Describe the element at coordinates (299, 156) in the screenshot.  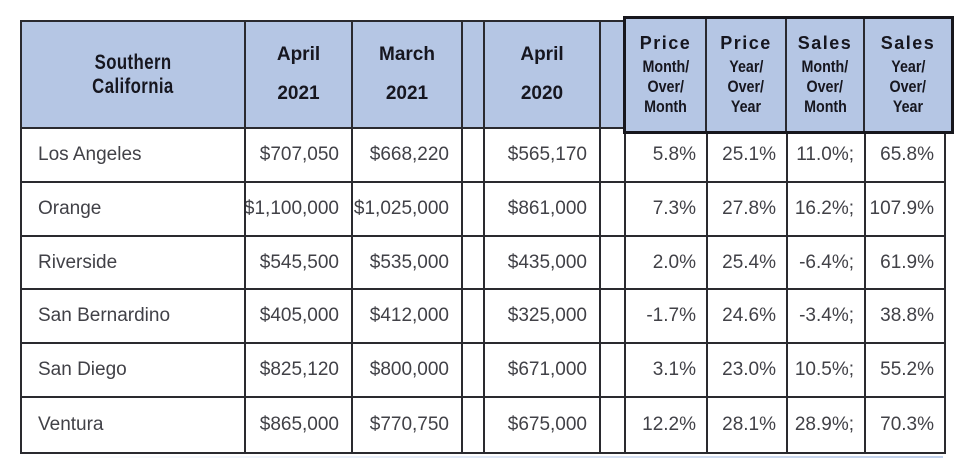
I see `price-cell: $707,050` at that location.